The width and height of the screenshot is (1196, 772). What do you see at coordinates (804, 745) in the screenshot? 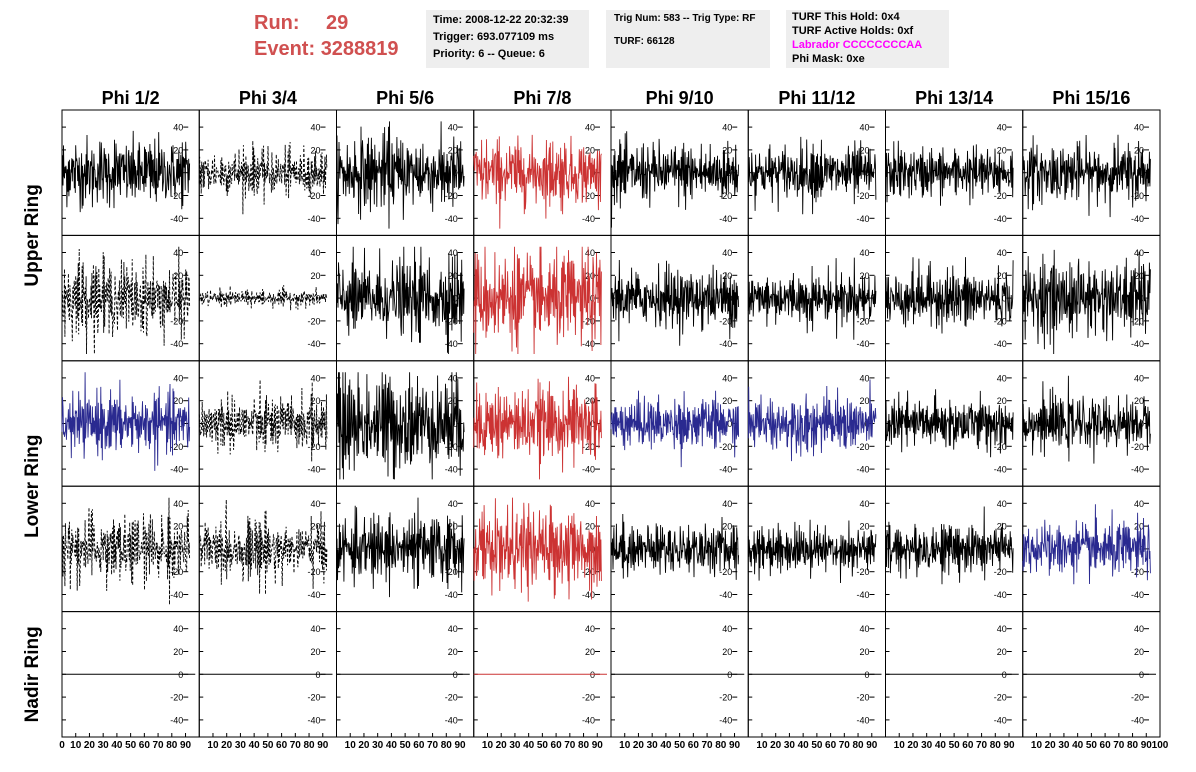
I see `x-tick-label: 40` at bounding box center [804, 745].